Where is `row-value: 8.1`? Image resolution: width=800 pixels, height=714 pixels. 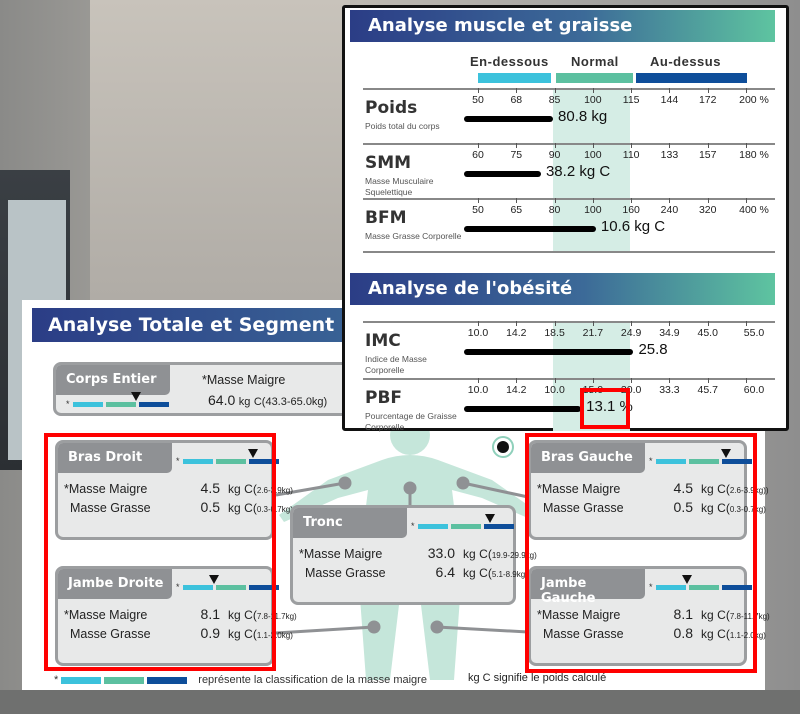
row-value: 8.1 is located at coordinates (210, 614).